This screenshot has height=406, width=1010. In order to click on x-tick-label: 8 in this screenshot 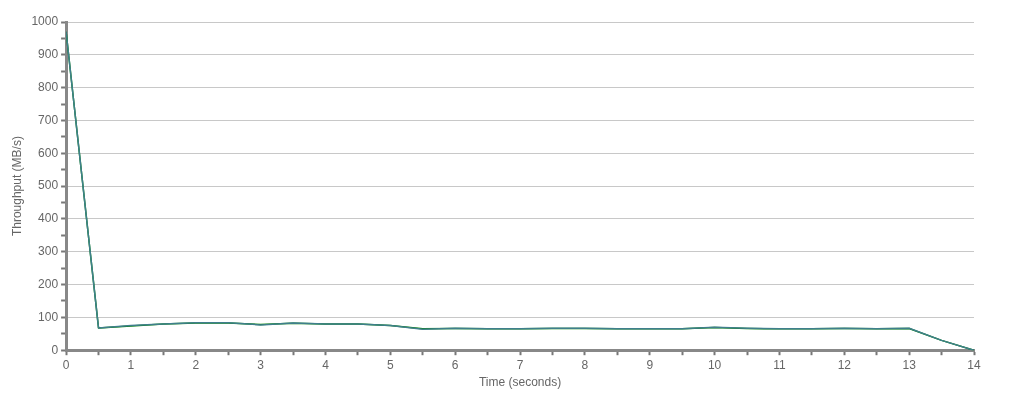, I will do `click(585, 364)`.